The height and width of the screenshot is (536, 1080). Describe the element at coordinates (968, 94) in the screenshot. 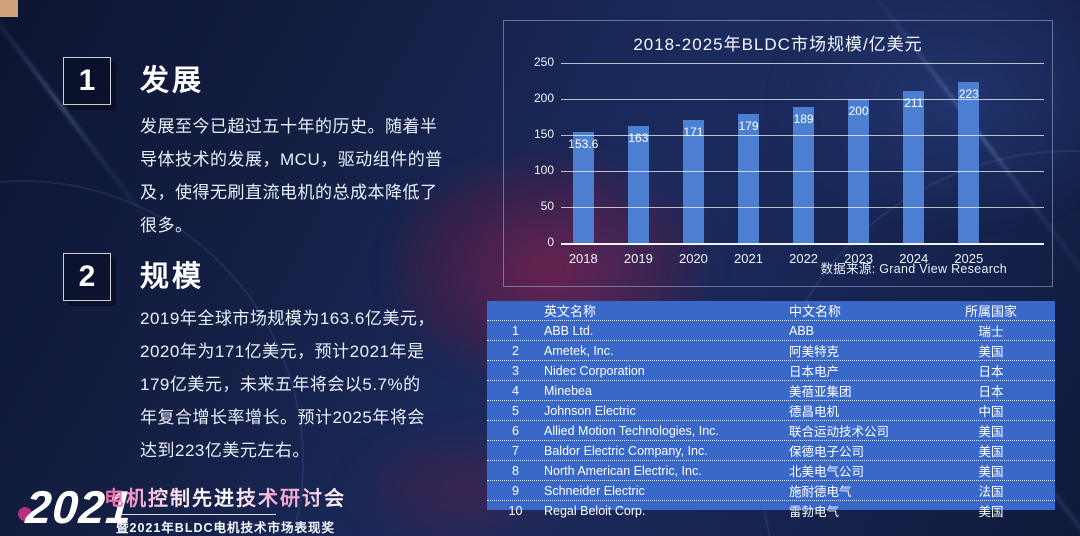

I see `bar-value-label: 223` at that location.